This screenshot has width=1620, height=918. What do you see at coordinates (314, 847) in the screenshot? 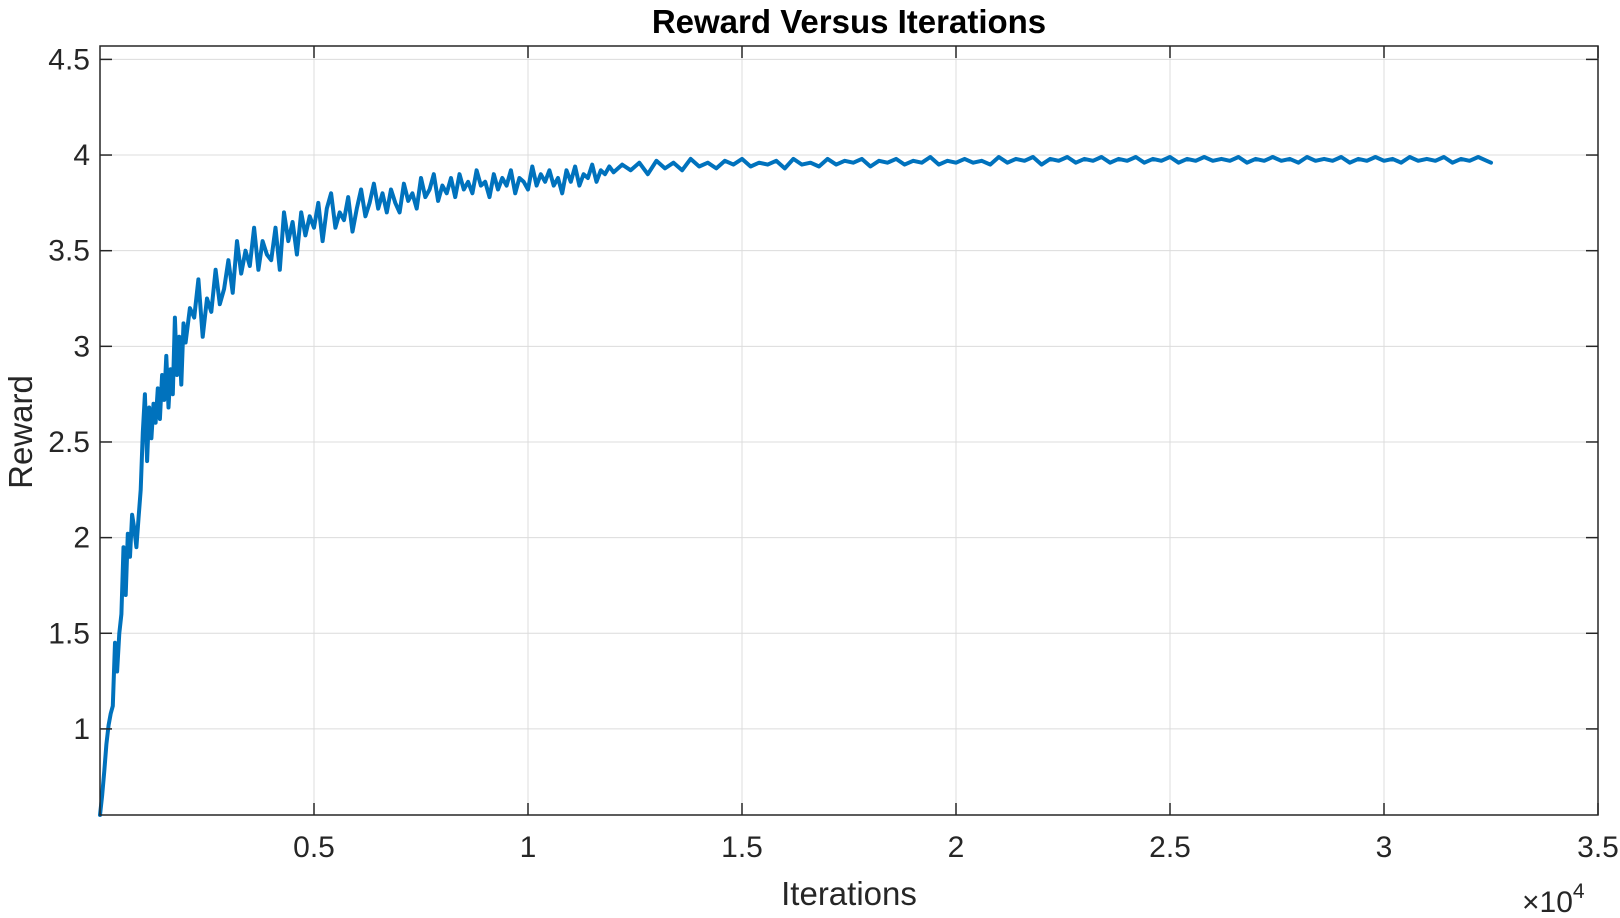
I see `x-tick-label-0-5: 0.5` at bounding box center [314, 847].